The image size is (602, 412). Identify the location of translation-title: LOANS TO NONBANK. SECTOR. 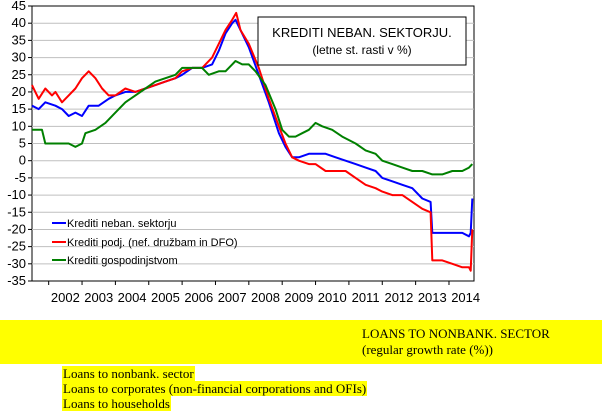
(456, 333).